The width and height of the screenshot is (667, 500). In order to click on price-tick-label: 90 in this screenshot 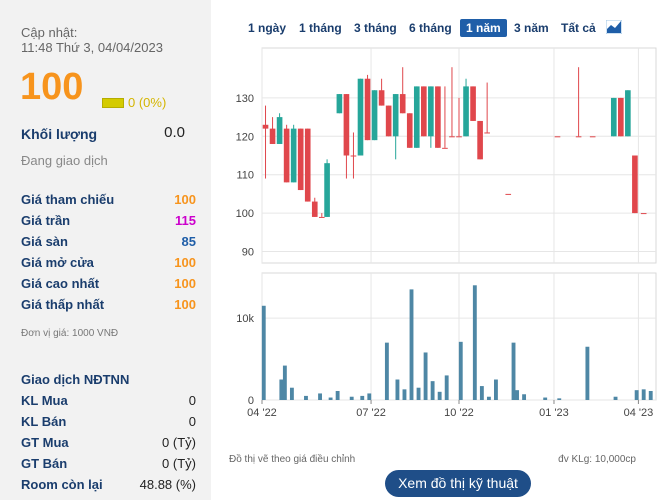, I will do `click(248, 252)`.